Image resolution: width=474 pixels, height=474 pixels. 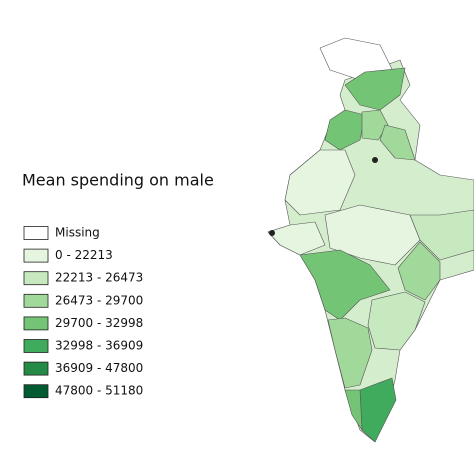 I want to click on legend-label: 0 - 22213, so click(x=84, y=255).